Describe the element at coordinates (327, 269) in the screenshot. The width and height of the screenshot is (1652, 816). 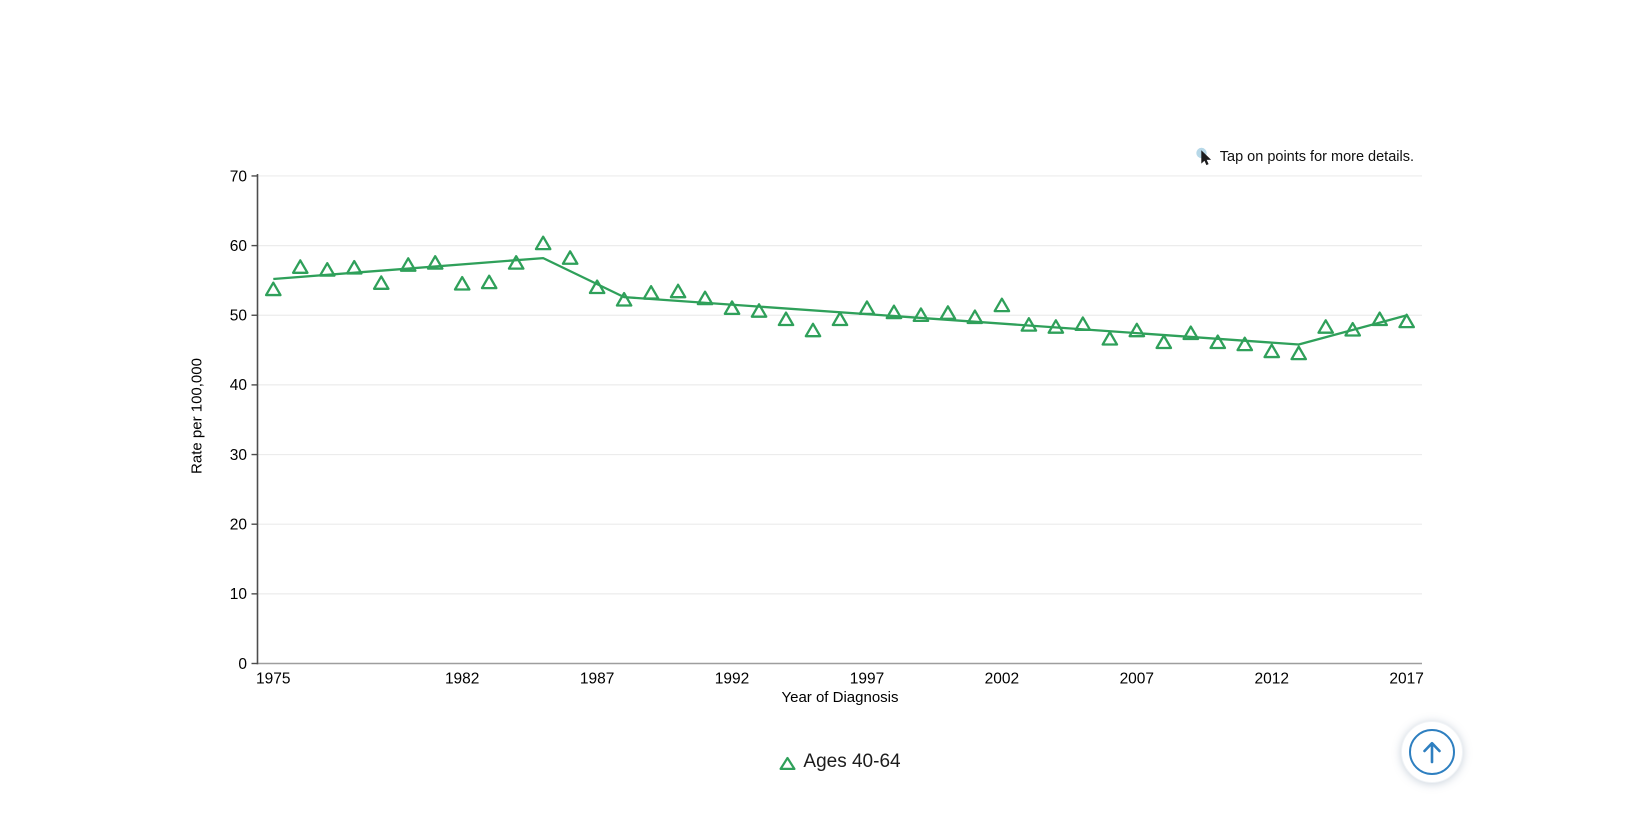
I see `data-point-1977` at that location.